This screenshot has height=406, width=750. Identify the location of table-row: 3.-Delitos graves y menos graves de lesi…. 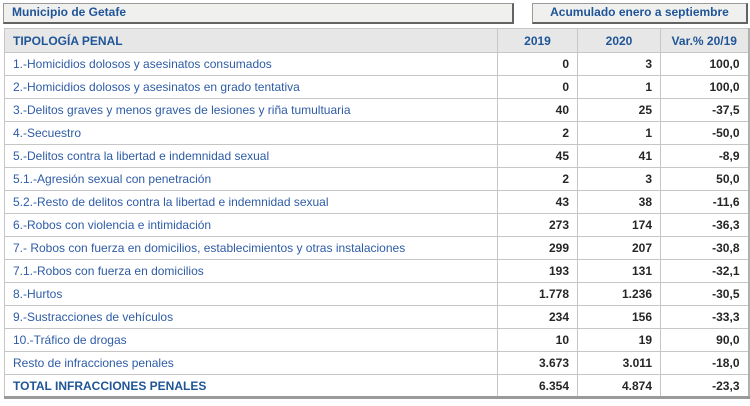
(376, 110).